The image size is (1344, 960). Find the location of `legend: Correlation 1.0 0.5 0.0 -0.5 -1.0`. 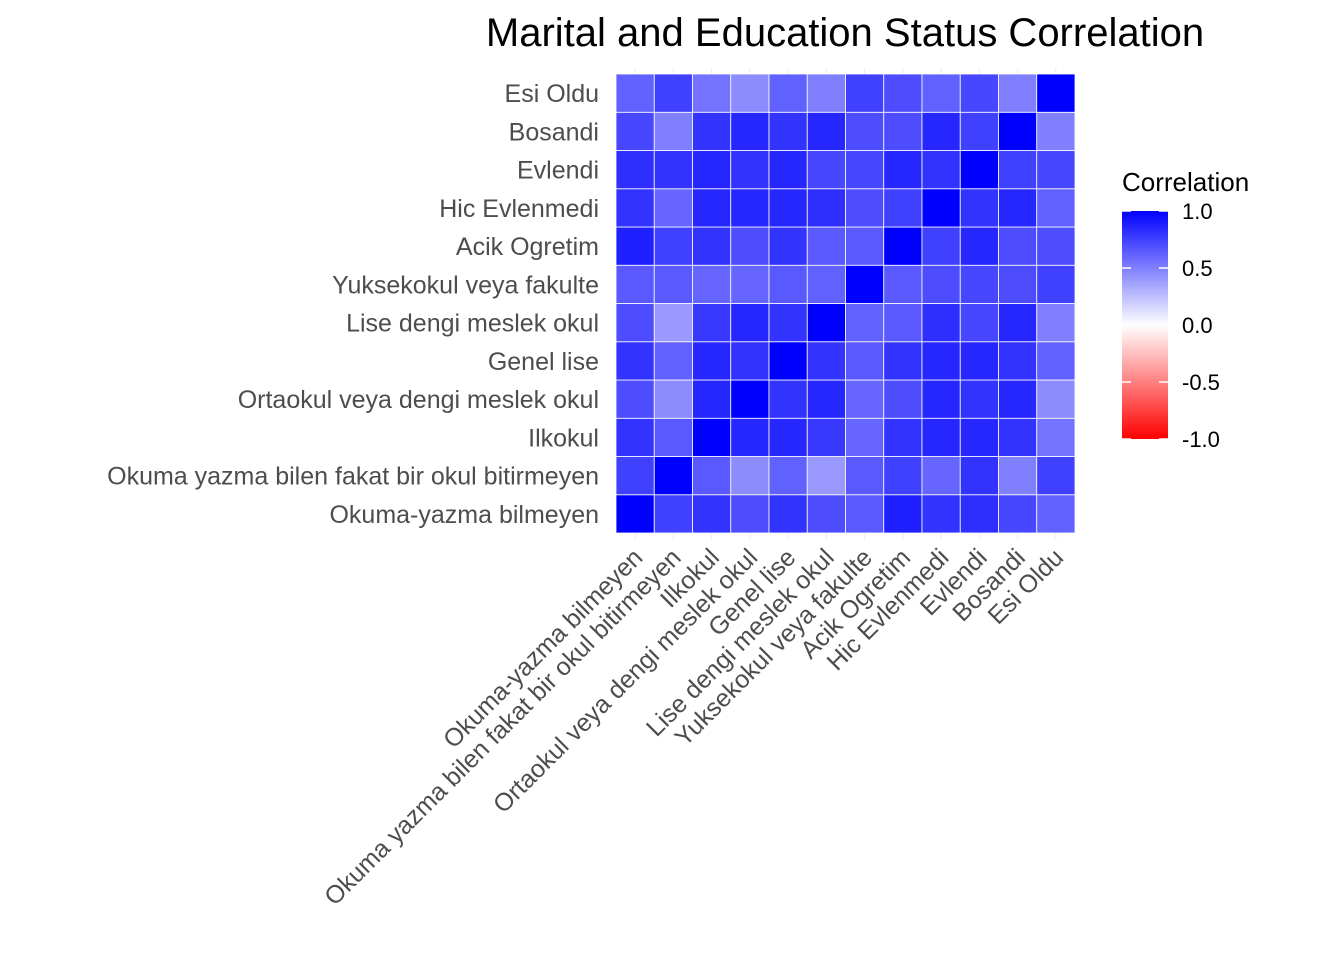

legend: Correlation 1.0 0.5 0.0 -0.5 -1.0 is located at coordinates (1185, 309).